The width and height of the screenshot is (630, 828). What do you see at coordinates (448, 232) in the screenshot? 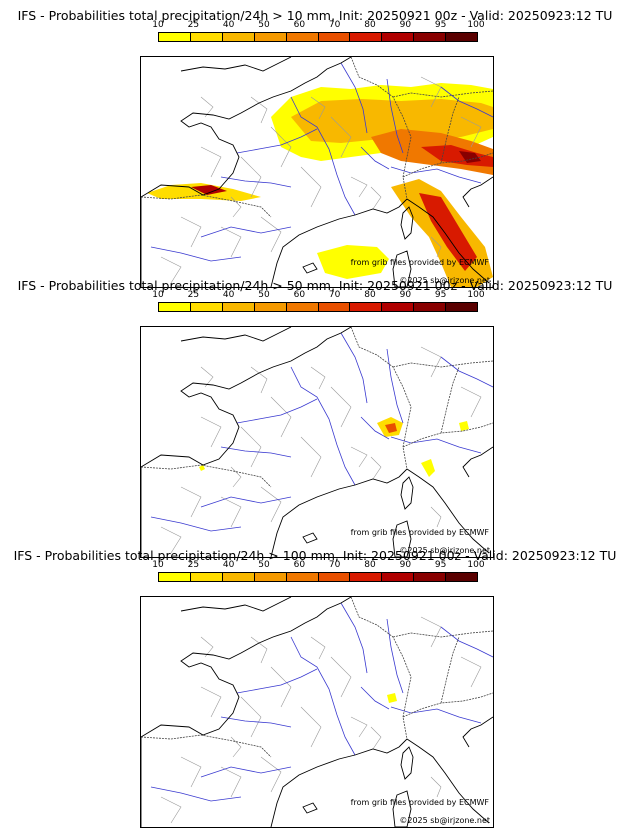
I see `precip-area-gulf-genoa-core` at bounding box center [448, 232].